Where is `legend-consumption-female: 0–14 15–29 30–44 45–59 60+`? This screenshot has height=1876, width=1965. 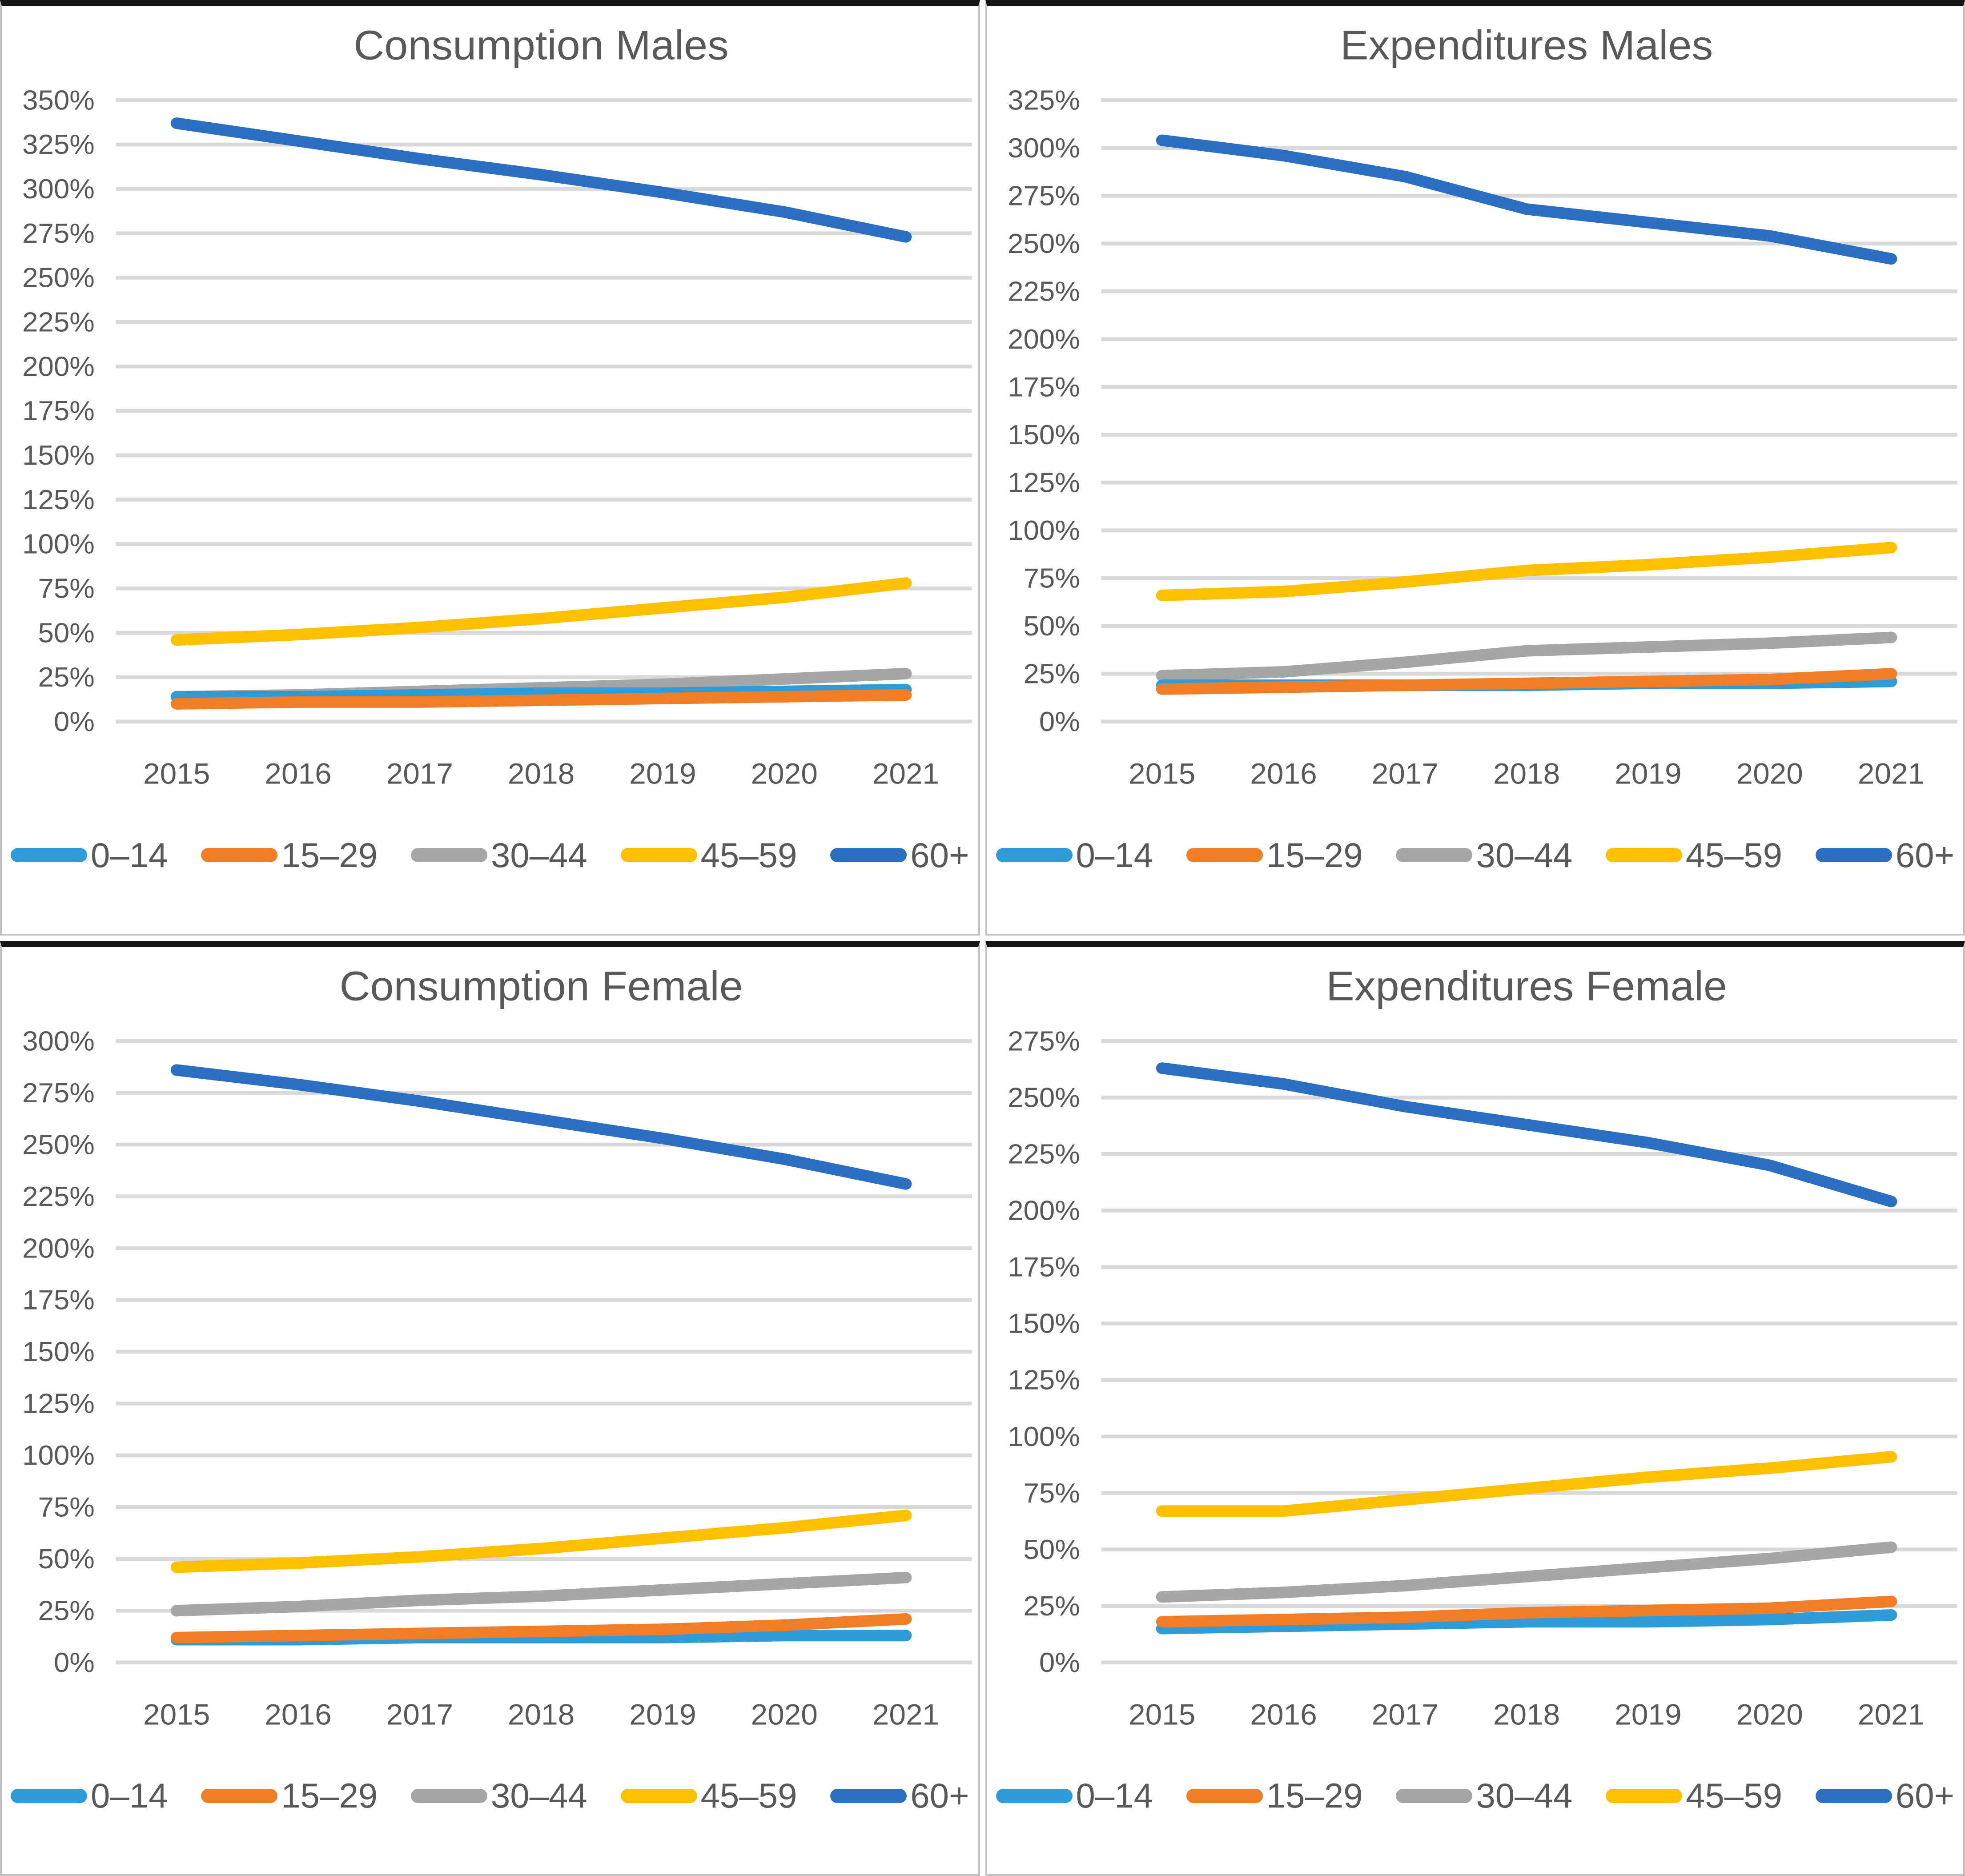
legend-consumption-female: 0–14 15–29 30–44 45–59 60+ is located at coordinates (490, 1809).